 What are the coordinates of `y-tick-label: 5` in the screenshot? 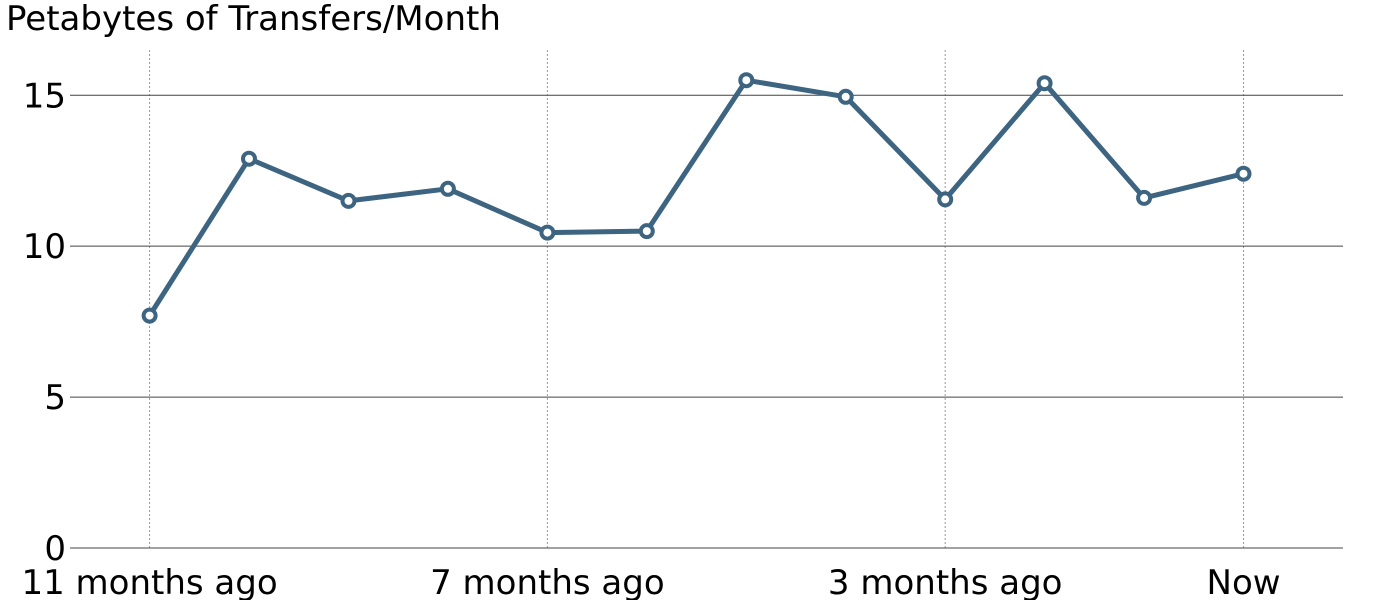 It's located at (55, 398).